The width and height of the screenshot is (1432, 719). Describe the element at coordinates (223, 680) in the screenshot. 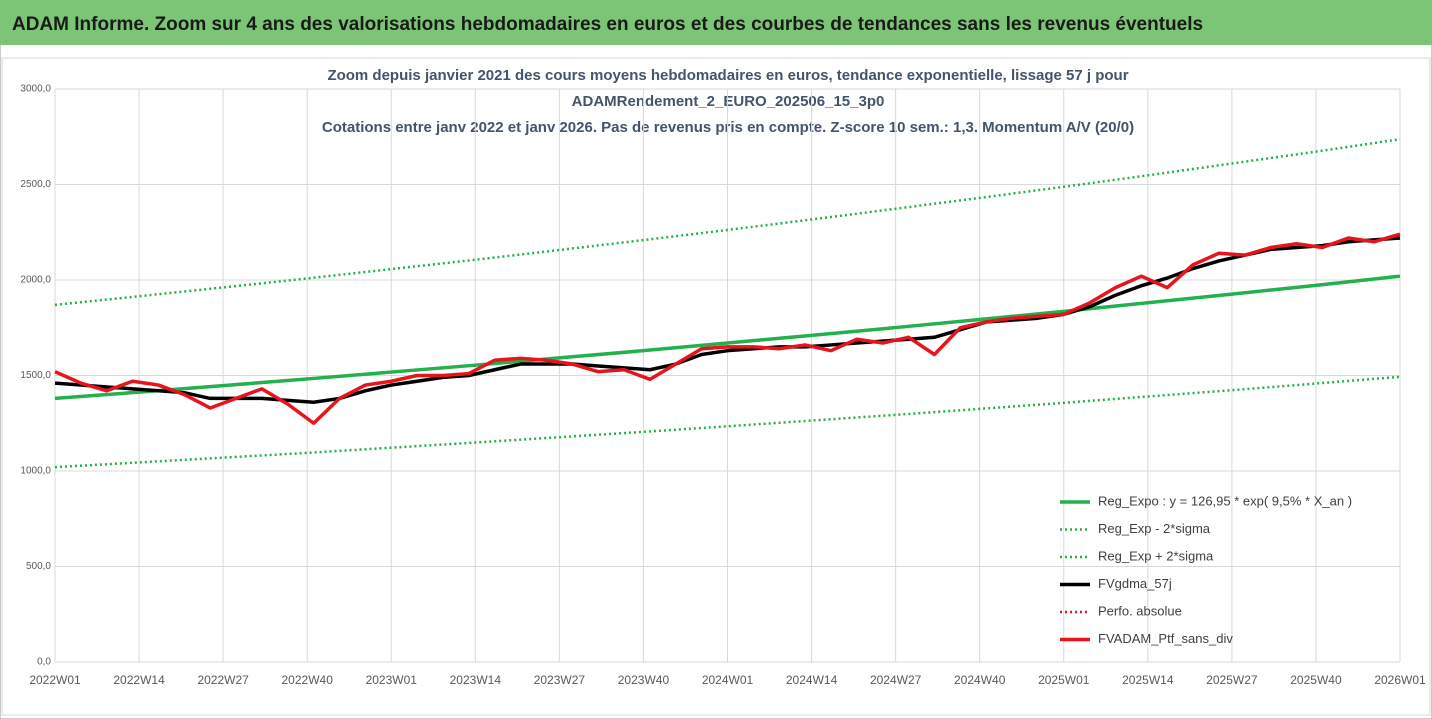

I see `x-tick-label: 2022W27` at that location.